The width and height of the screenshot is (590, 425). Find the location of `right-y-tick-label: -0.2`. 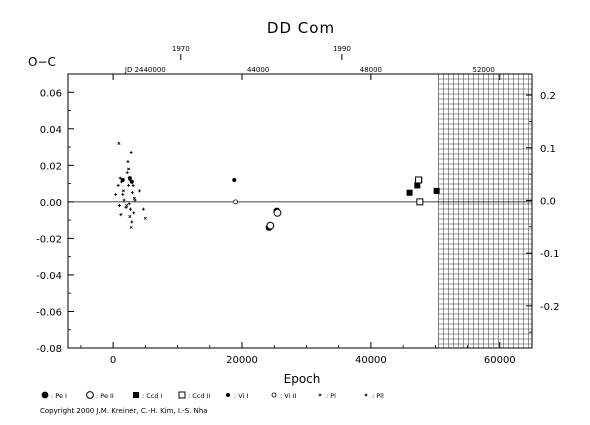

right-y-tick-label: -0.2 is located at coordinates (550, 307).